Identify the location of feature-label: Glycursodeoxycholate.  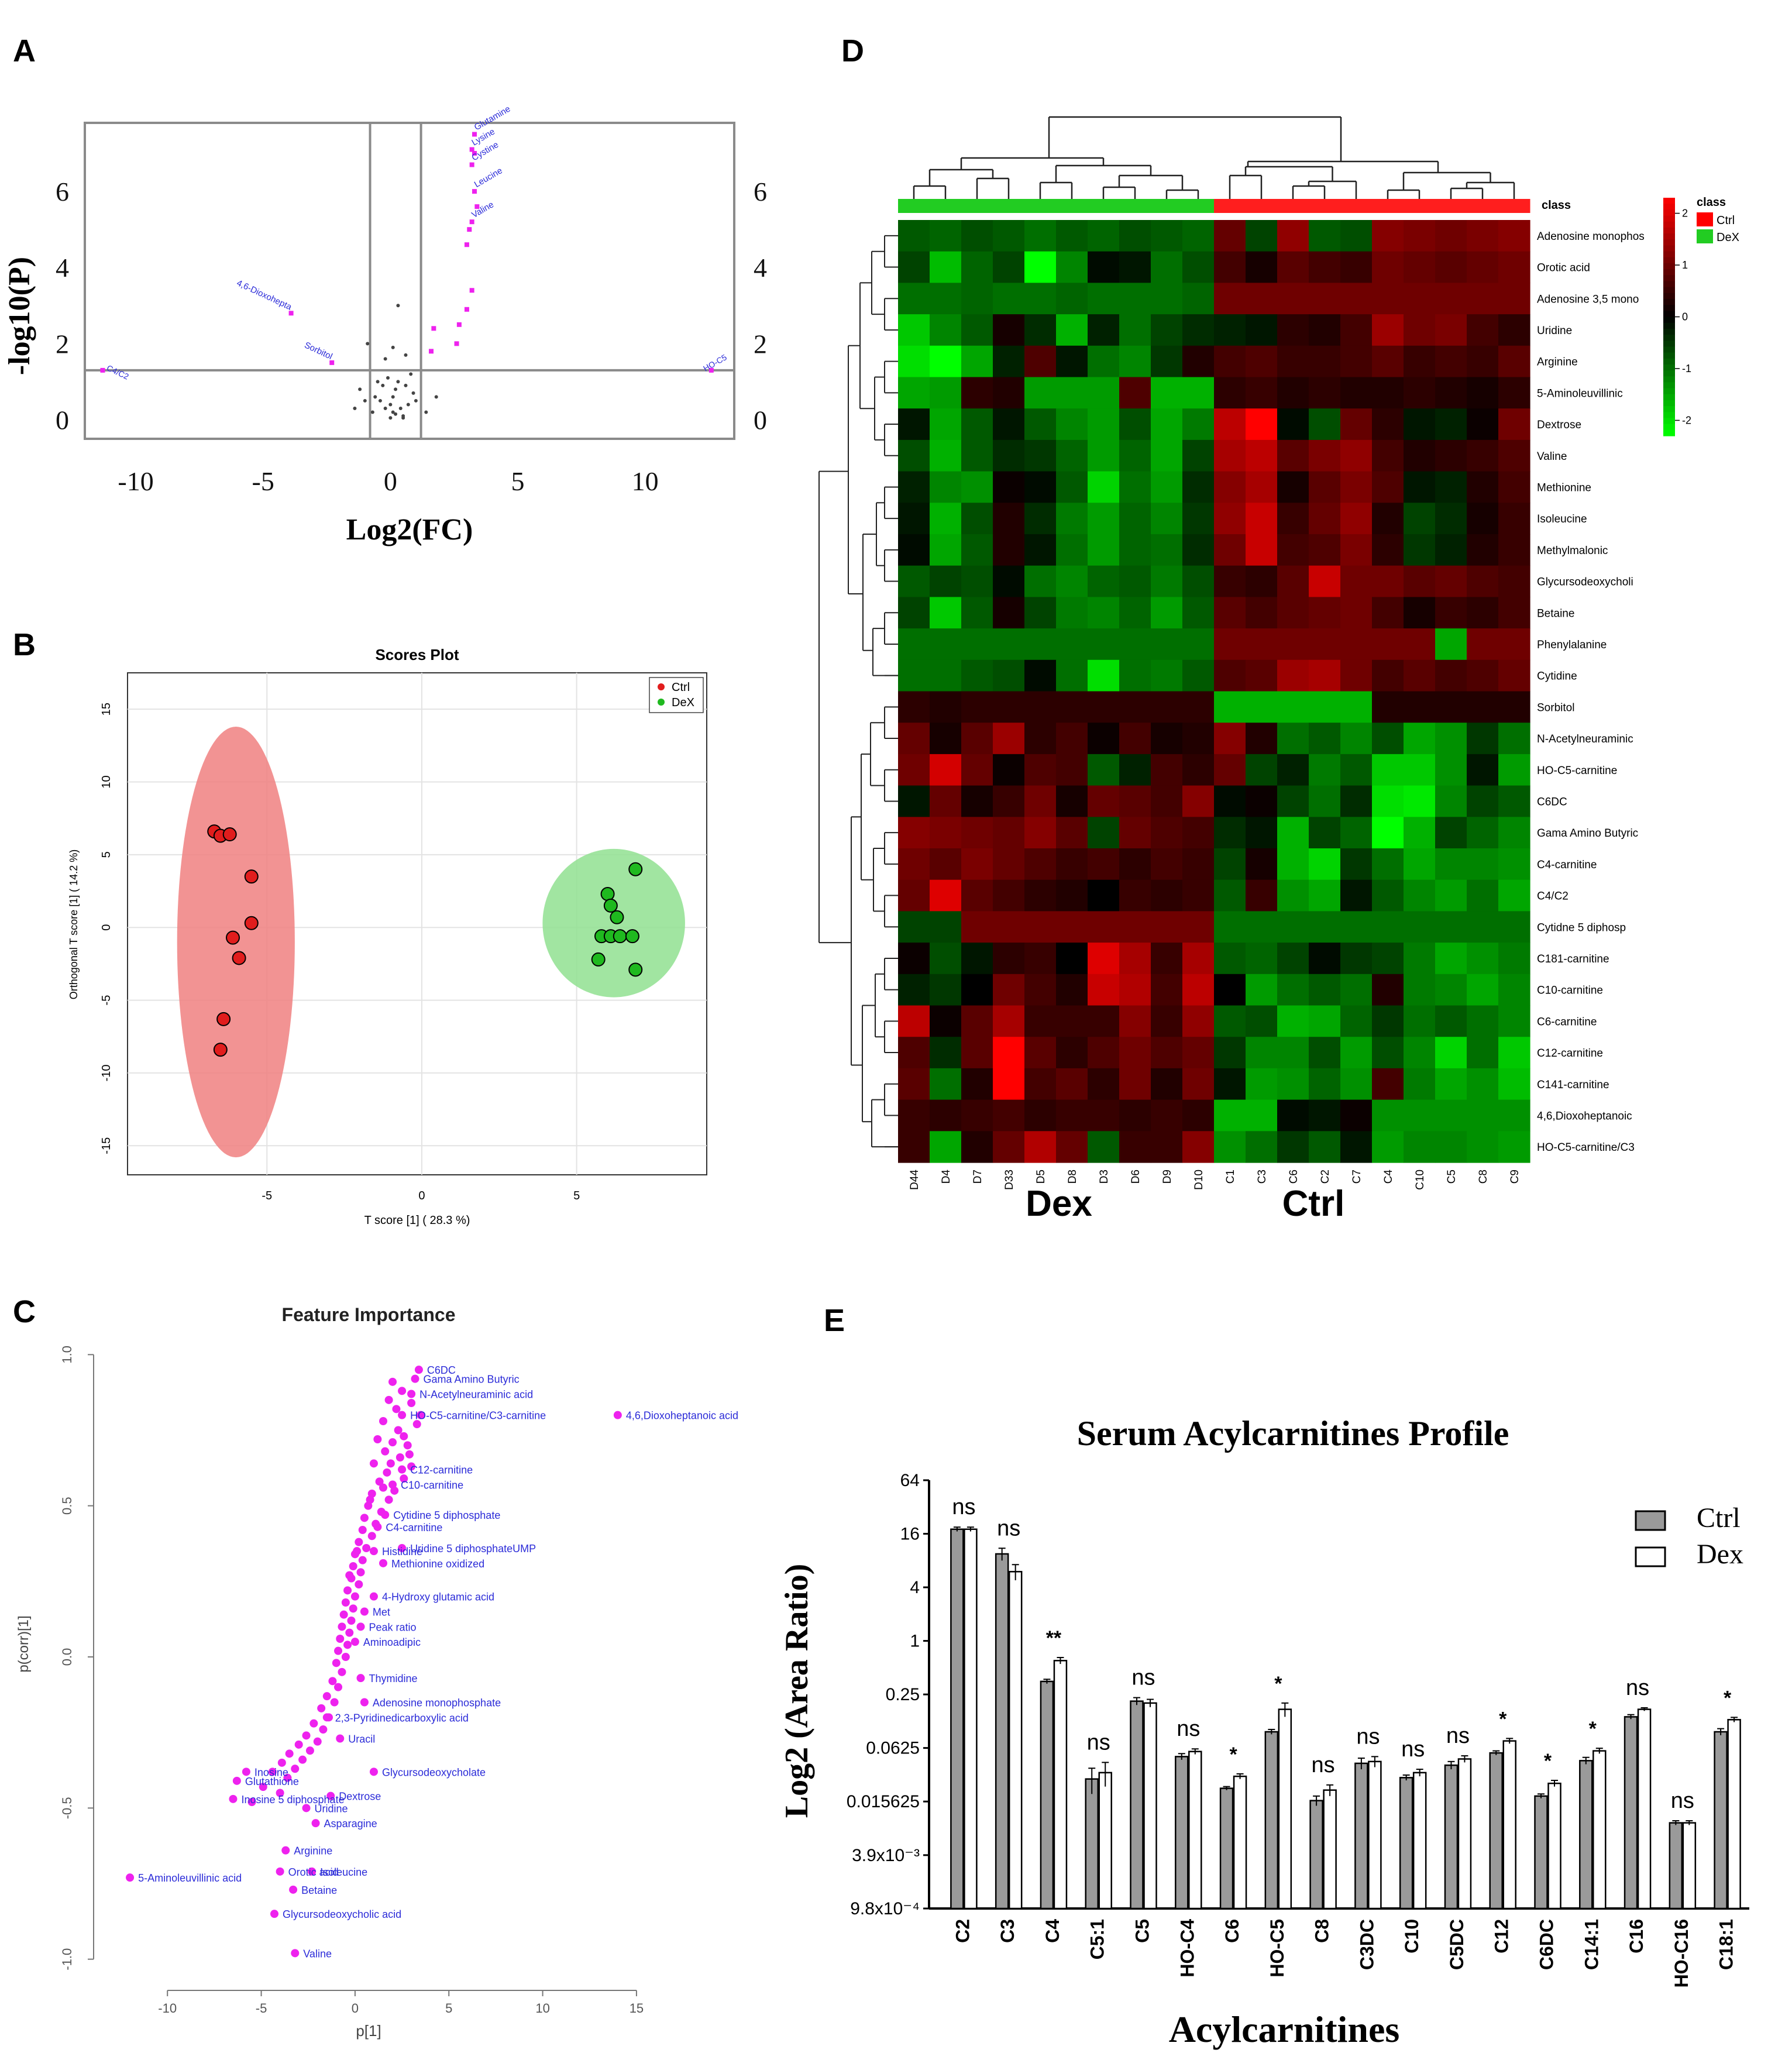
(434, 1772).